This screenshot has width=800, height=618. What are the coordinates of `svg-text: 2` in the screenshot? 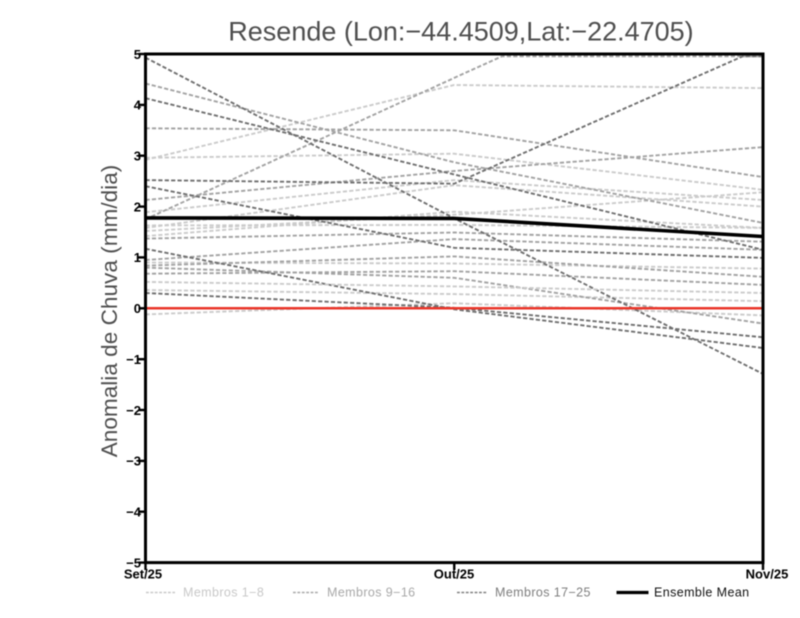 It's located at (137, 206).